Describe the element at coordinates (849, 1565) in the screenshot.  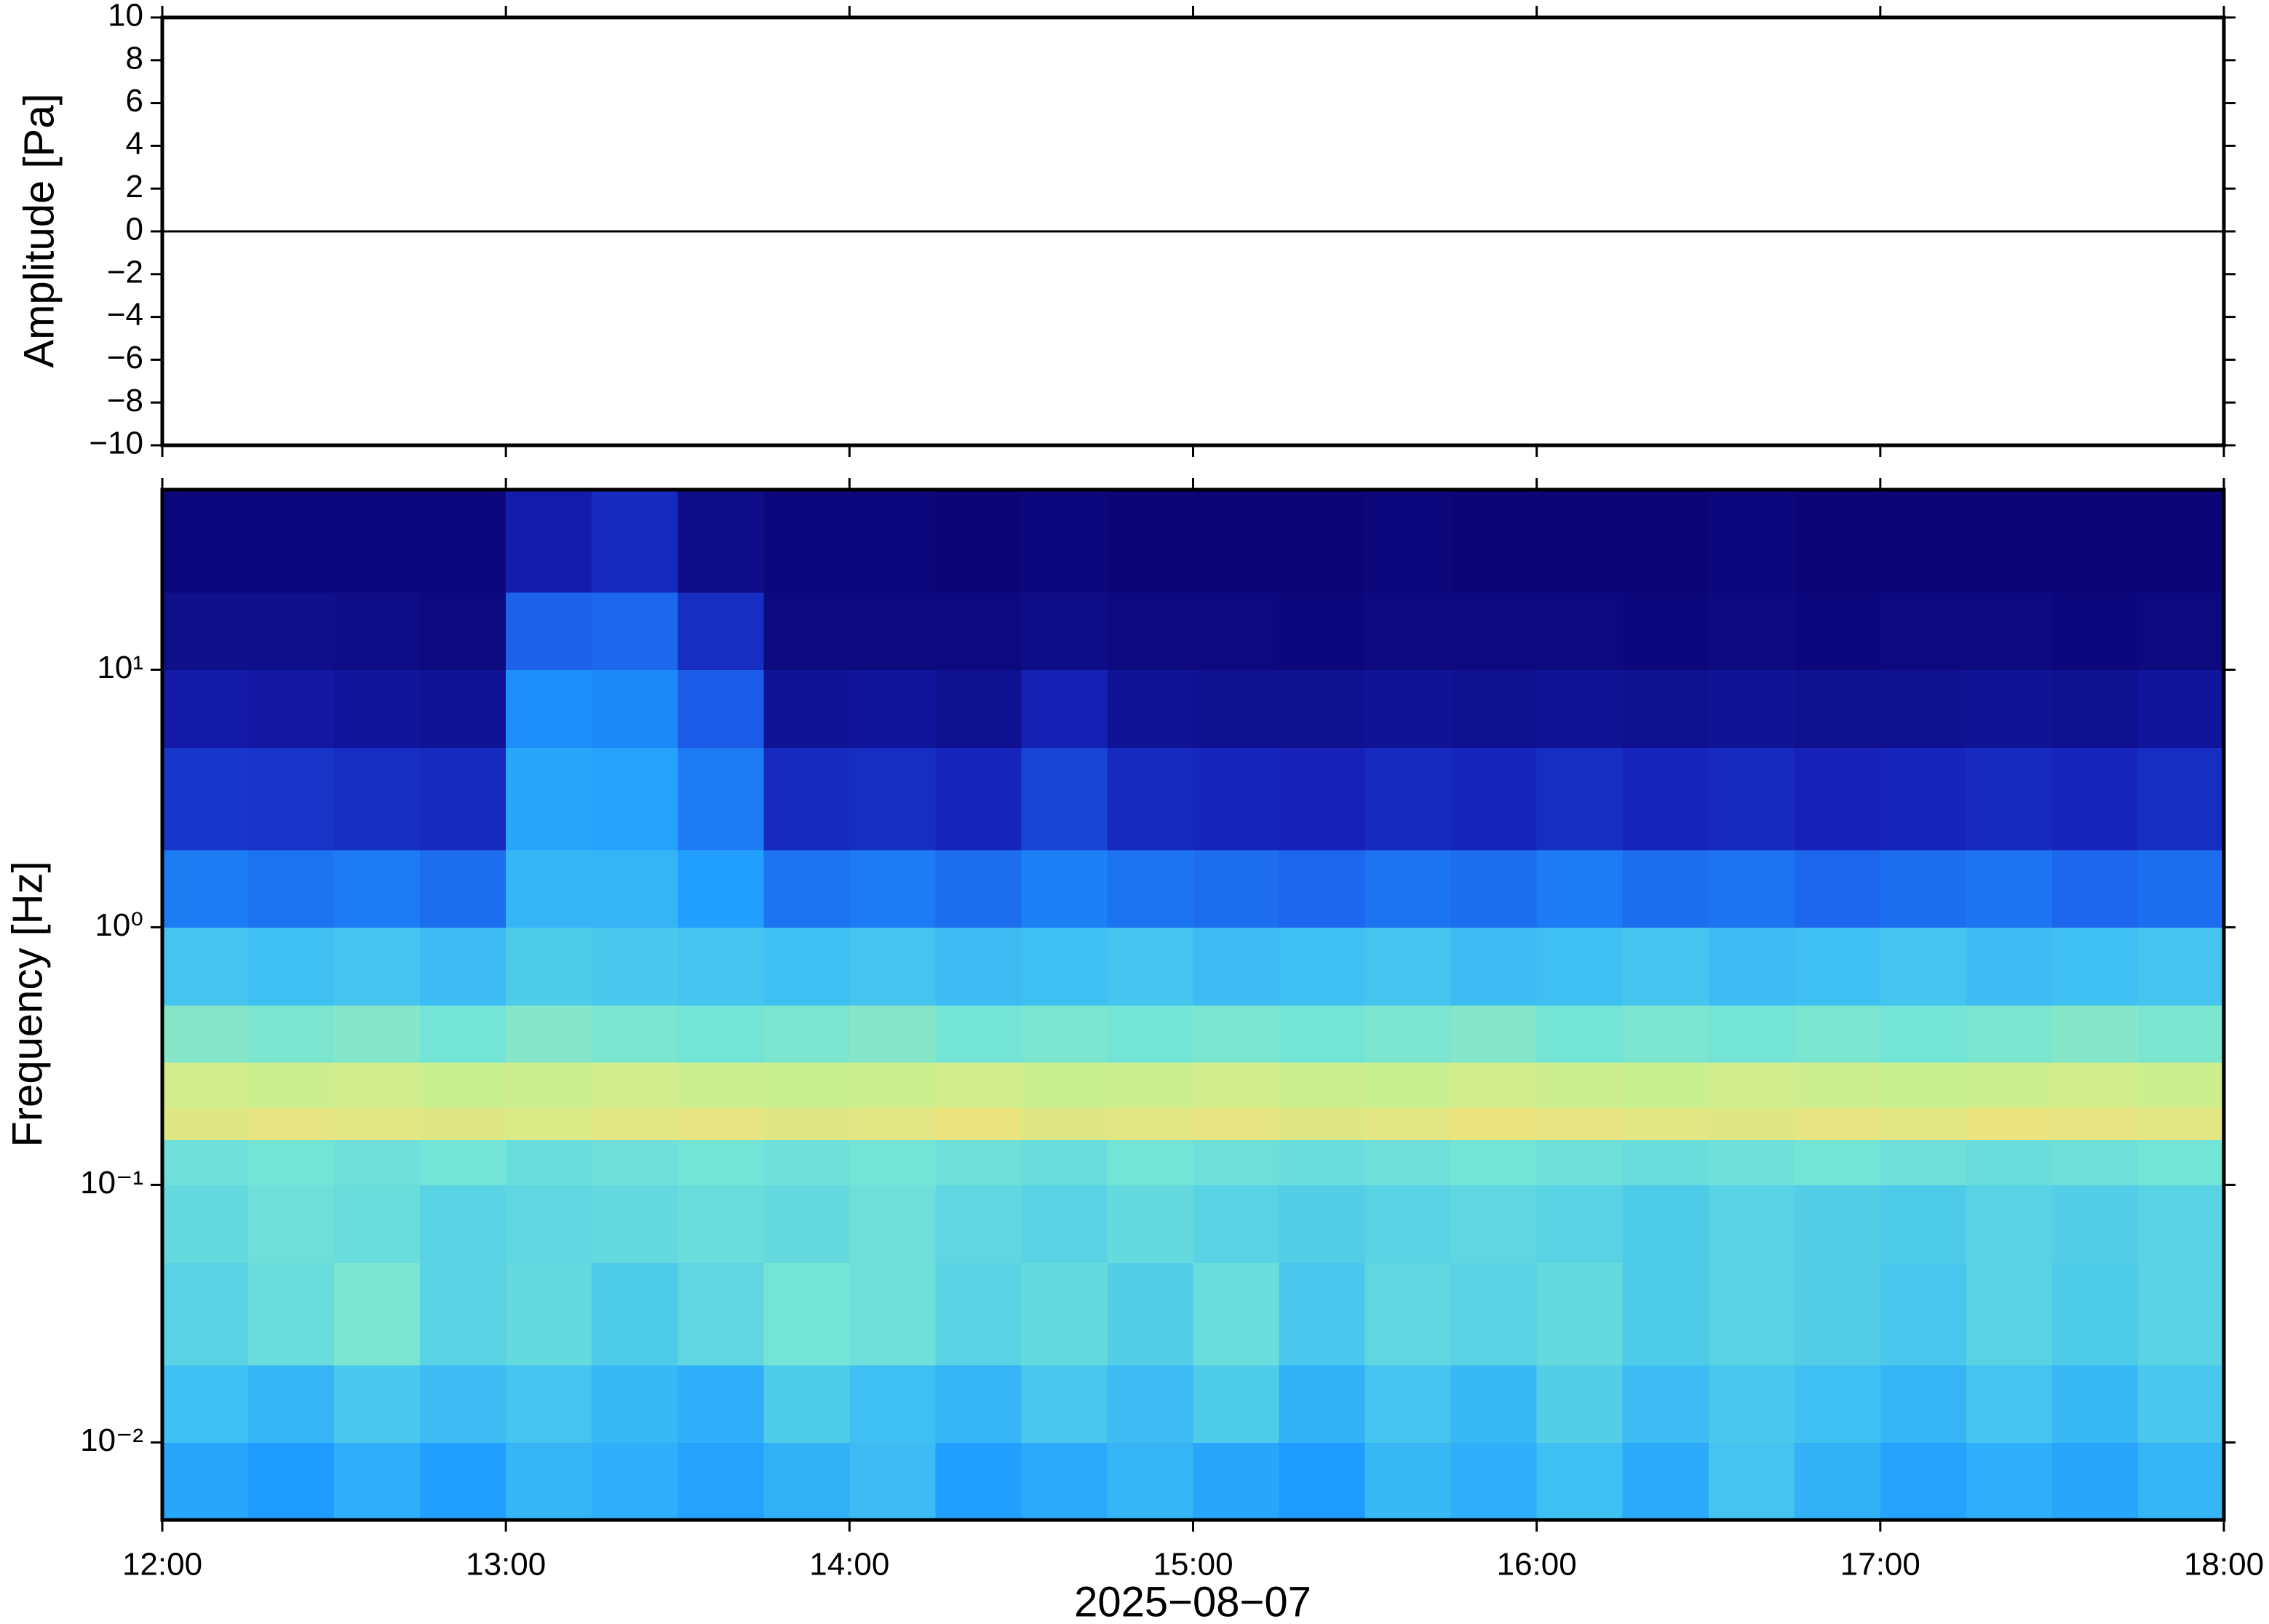
I see `x-tick-label: 14:00` at that location.